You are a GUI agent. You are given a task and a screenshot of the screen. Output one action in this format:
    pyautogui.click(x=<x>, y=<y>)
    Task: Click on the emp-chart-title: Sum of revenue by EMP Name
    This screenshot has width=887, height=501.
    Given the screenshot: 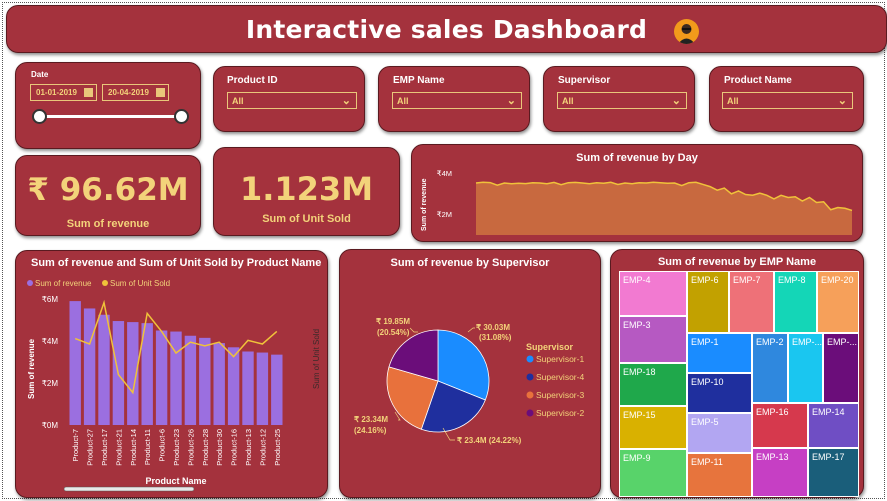 What is the action you would take?
    pyautogui.click(x=737, y=262)
    